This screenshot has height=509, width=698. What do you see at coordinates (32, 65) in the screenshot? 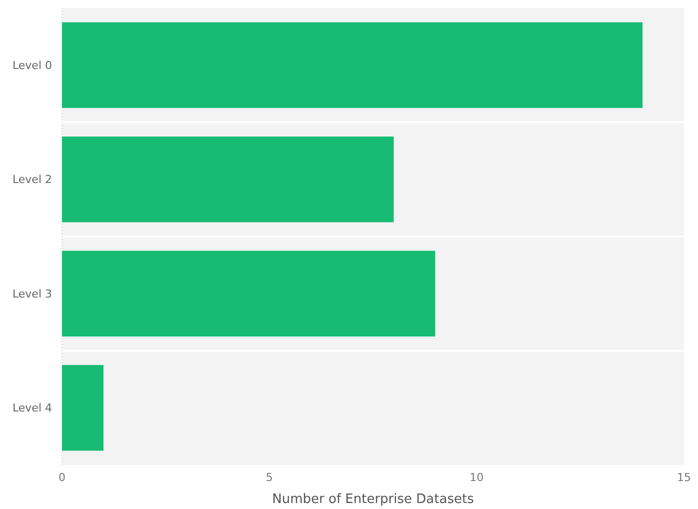
I see `y-tick-label: Level 0` at bounding box center [32, 65].